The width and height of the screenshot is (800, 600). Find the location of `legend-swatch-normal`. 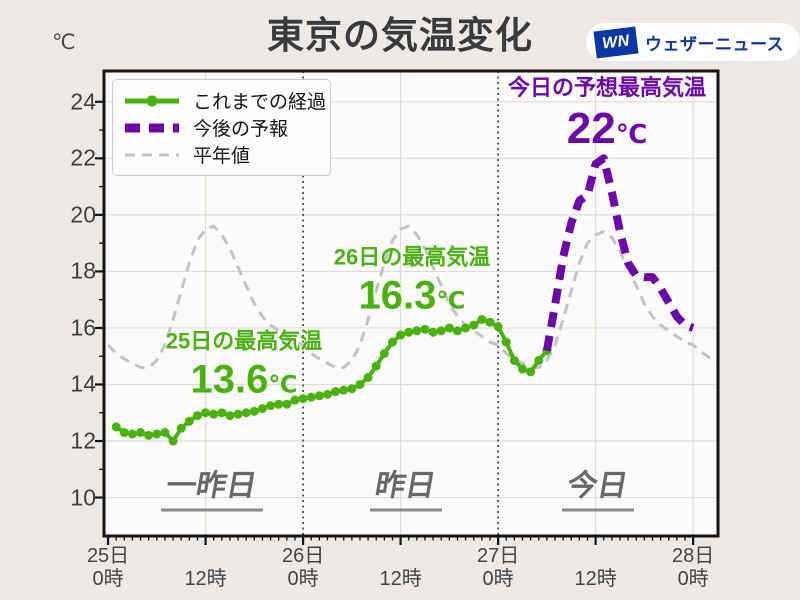

legend-swatch-normal is located at coordinates (152, 154).